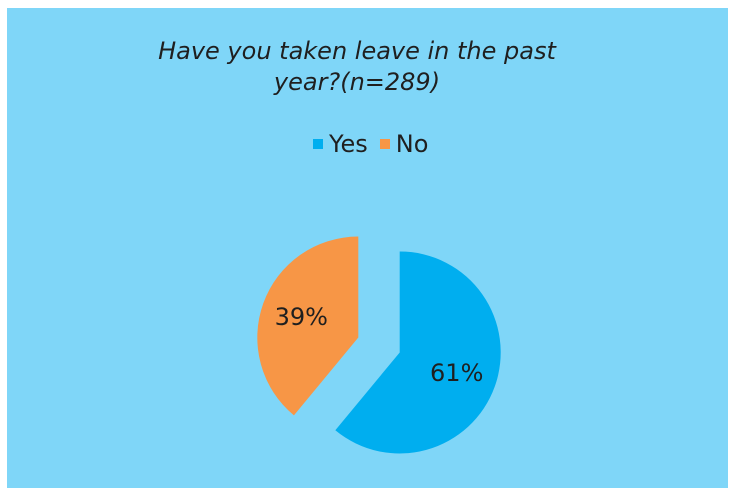 The image size is (739, 496). Describe the element at coordinates (318, 144) in the screenshot. I see `legend-swatch-yes` at that location.